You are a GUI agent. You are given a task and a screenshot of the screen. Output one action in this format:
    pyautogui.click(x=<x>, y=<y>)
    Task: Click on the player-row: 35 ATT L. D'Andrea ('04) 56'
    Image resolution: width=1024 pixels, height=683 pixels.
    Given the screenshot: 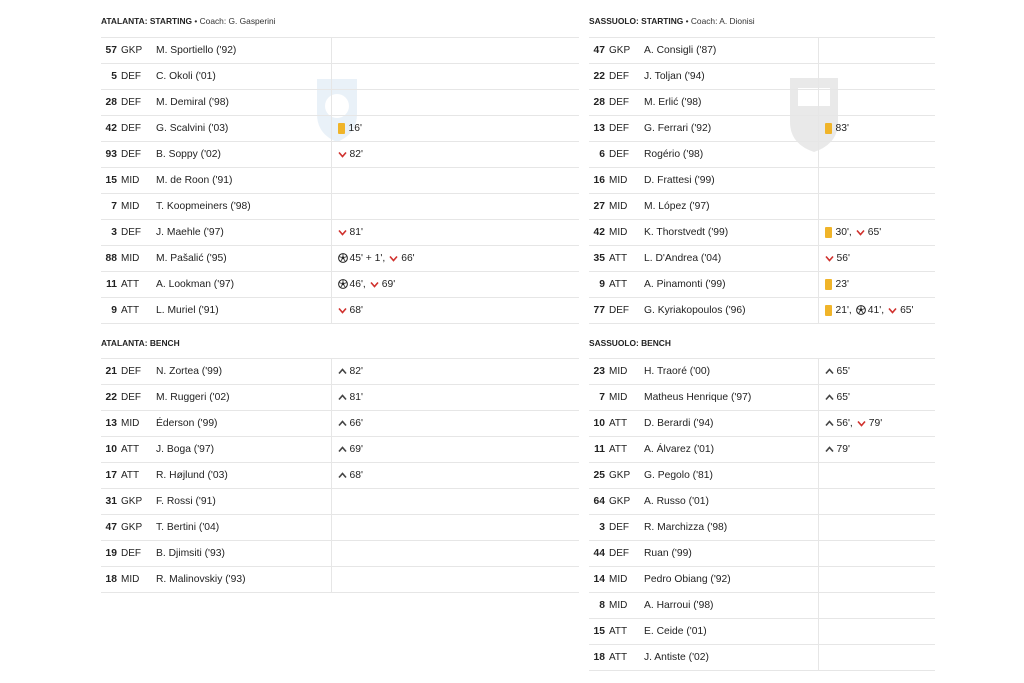 What is the action you would take?
    pyautogui.click(x=762, y=258)
    